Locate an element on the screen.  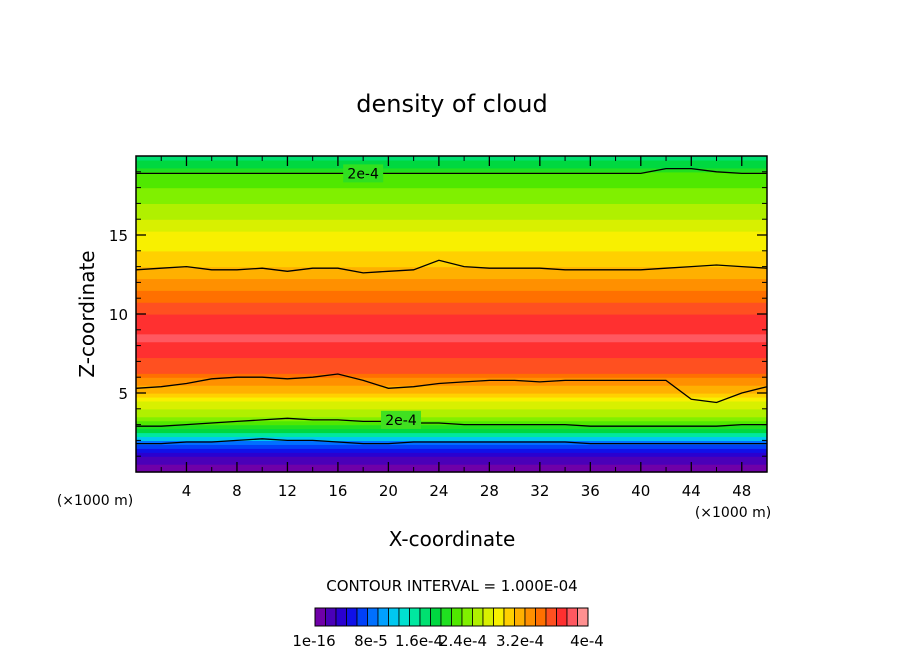
colorbar-labels: 1e-16 8e-5 1.6e-42.4e-4 3.2e-4 4e-4 is located at coordinates (448, 641).